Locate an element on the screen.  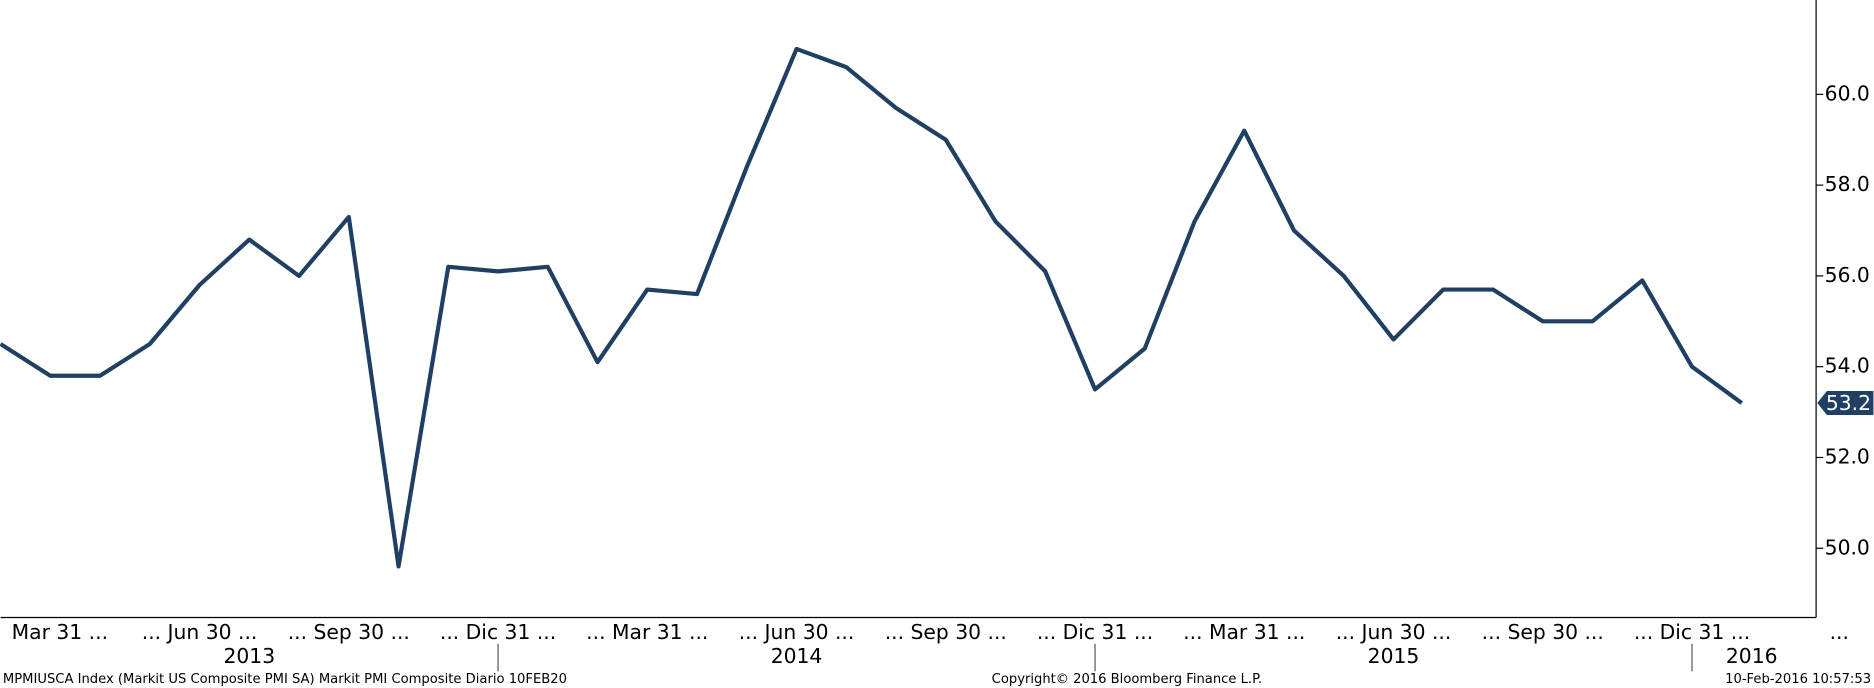
footer-right: 10-Feb-2016 10:57:53 is located at coordinates (1798, 679).